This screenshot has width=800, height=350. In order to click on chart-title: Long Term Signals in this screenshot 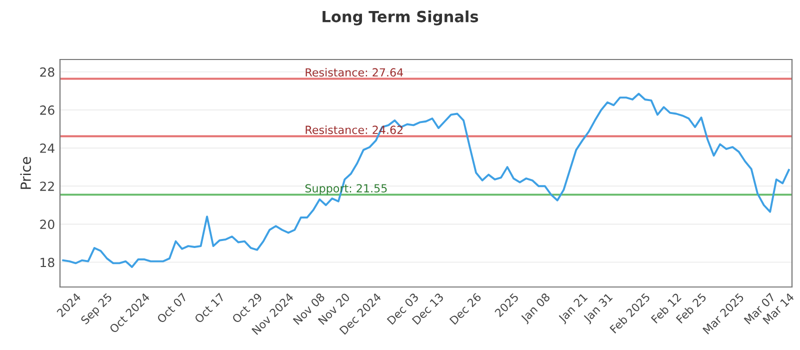, I will do `click(400, 18)`.